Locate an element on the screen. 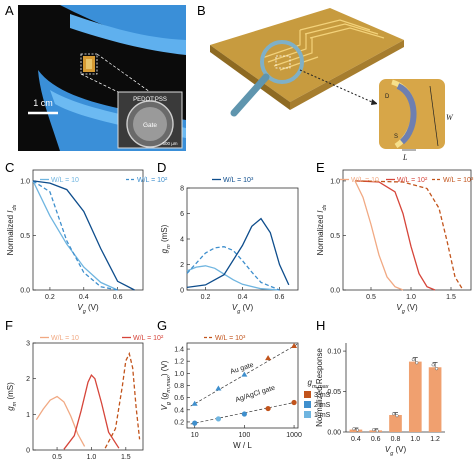 This screenshot has height=463, width=474. series-c-1-line is located at coordinates (75, 235).